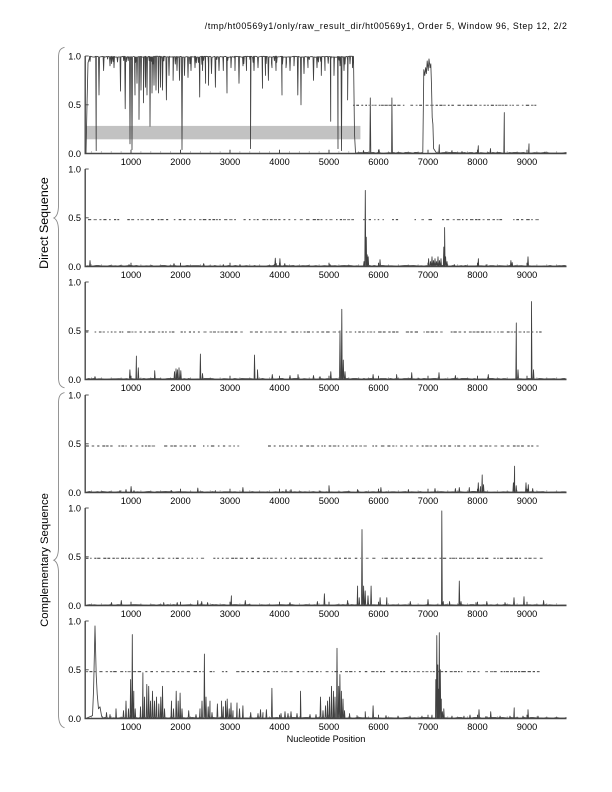  Describe the element at coordinates (44, 223) in the screenshot. I see `svg-text: Direct Sequence` at that location.